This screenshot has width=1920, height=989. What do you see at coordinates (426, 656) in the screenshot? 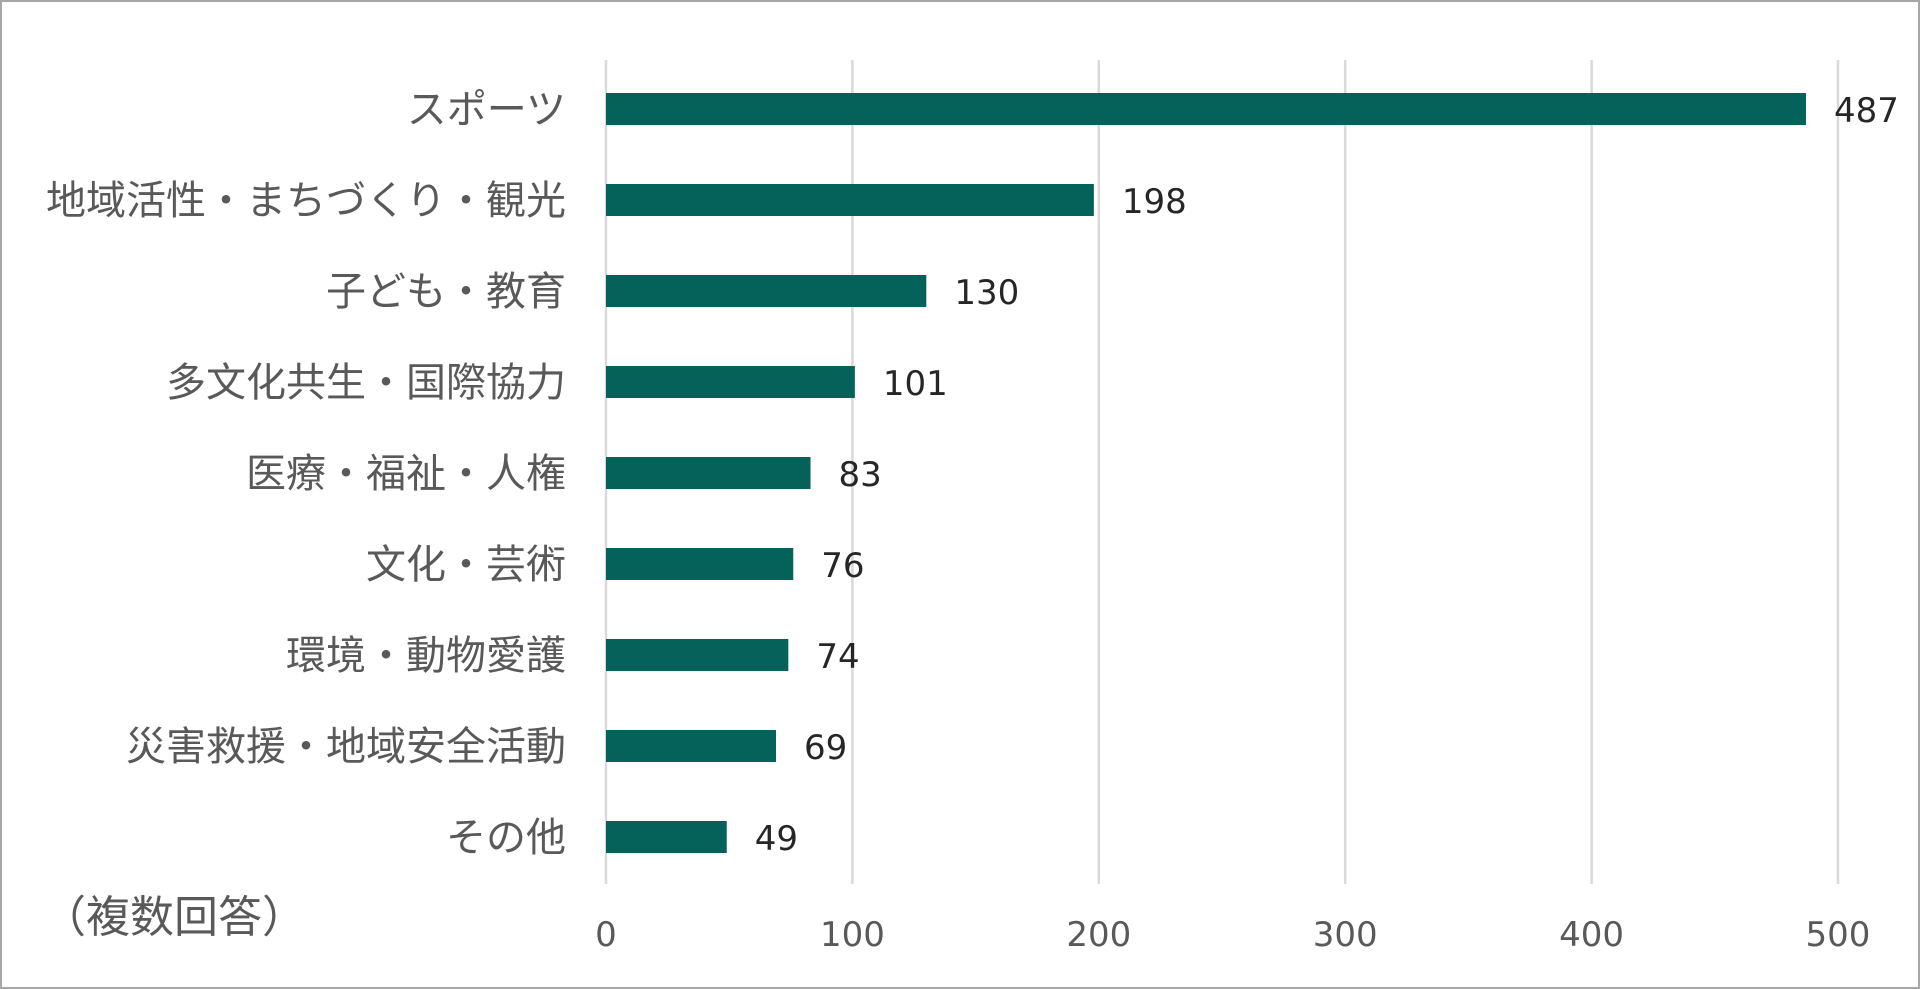
I see `category-label: 環境・動物愛護` at bounding box center [426, 656].